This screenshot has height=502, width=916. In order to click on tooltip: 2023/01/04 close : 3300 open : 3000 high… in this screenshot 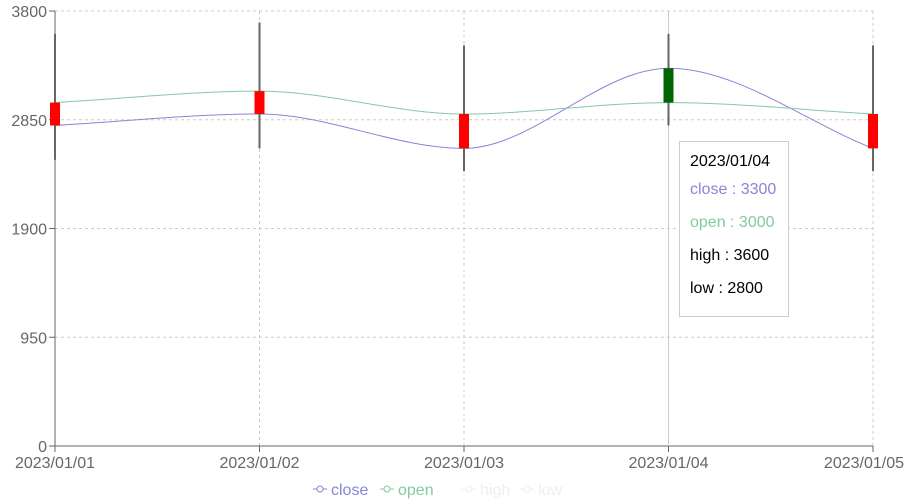, I will do `click(734, 229)`.